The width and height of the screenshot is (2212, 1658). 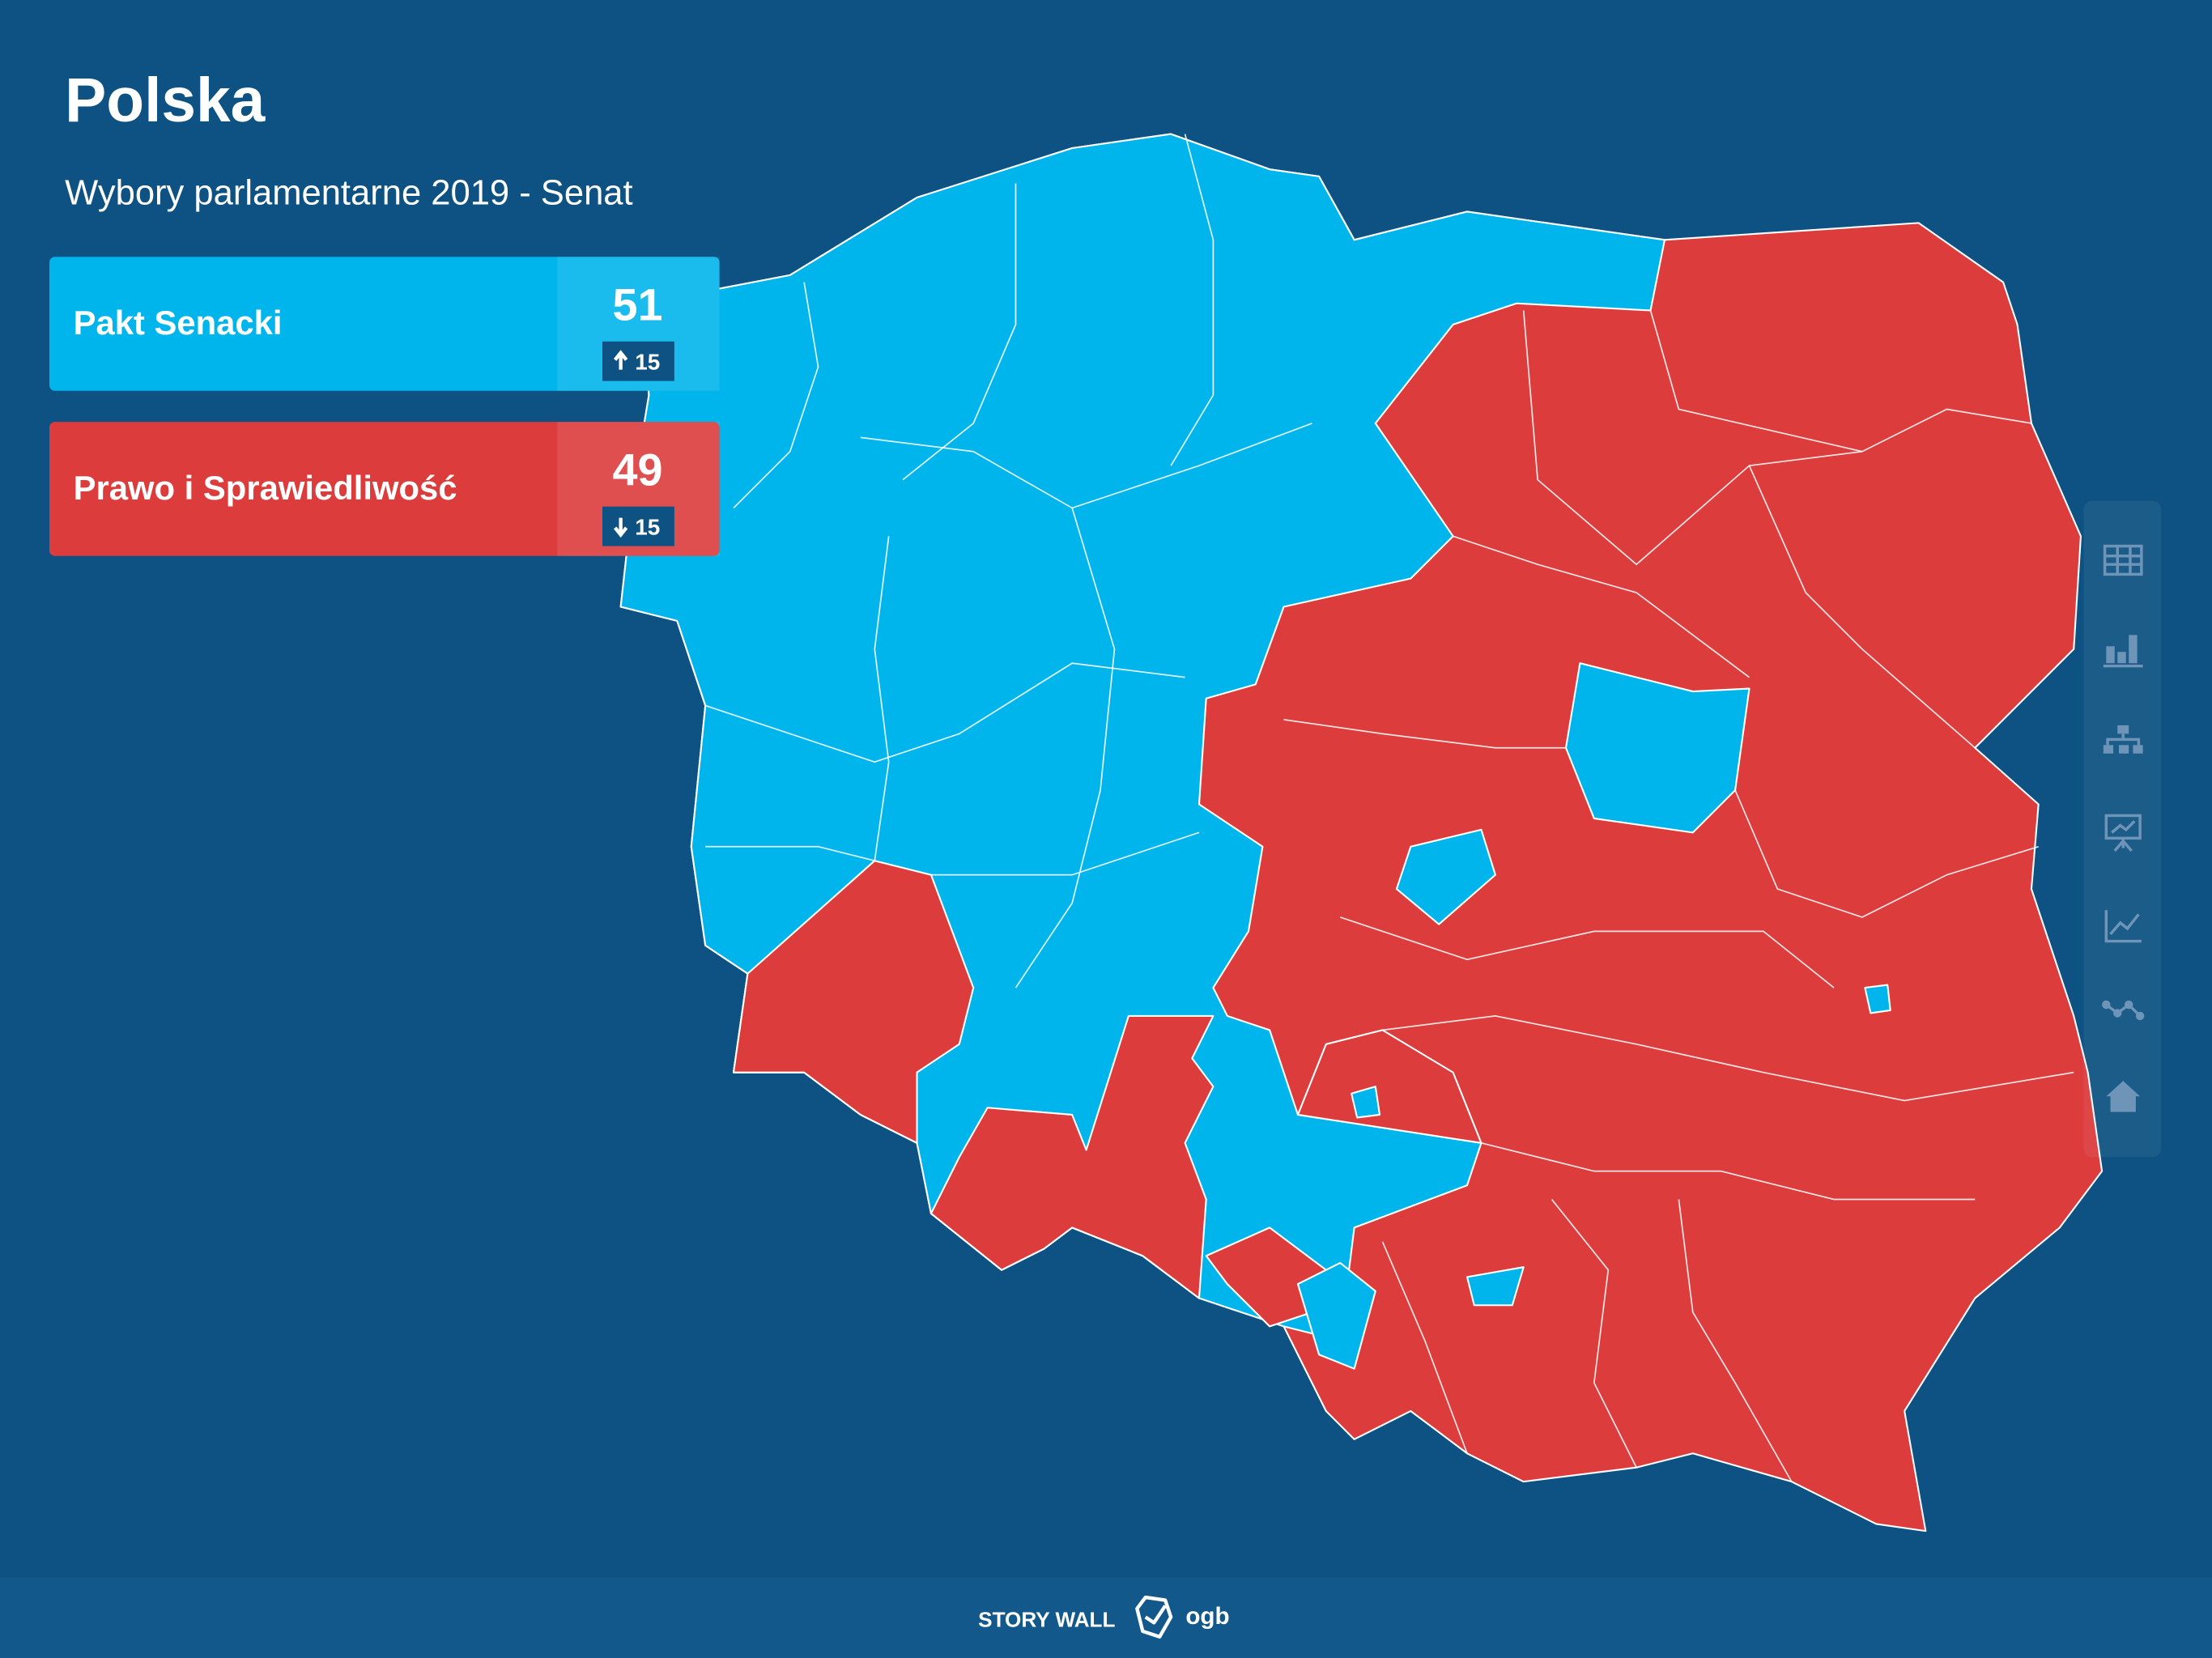 I want to click on party-name: Prawo i Sprawiedliwość, so click(x=265, y=488).